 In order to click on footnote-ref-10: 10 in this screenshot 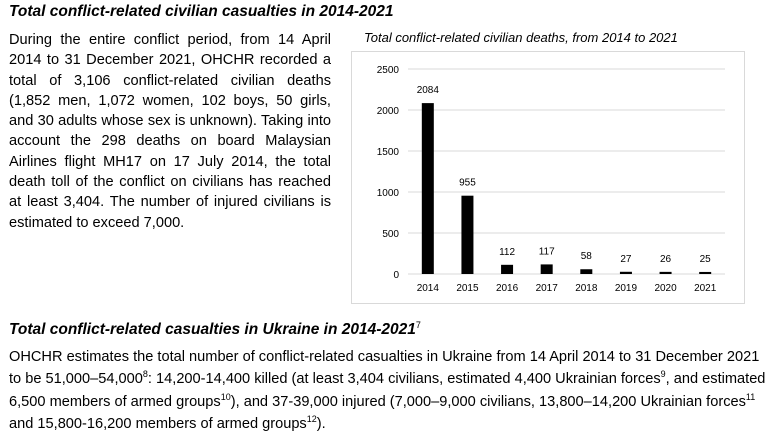, I will do `click(225, 396)`.